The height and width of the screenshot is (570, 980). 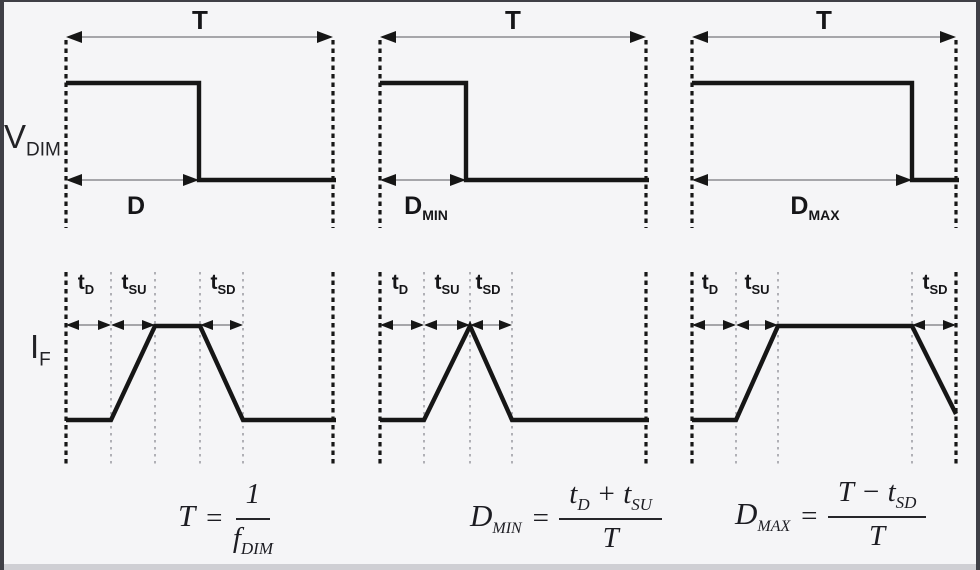 I want to click on tsu-main-p1: t, so click(x=125, y=282).